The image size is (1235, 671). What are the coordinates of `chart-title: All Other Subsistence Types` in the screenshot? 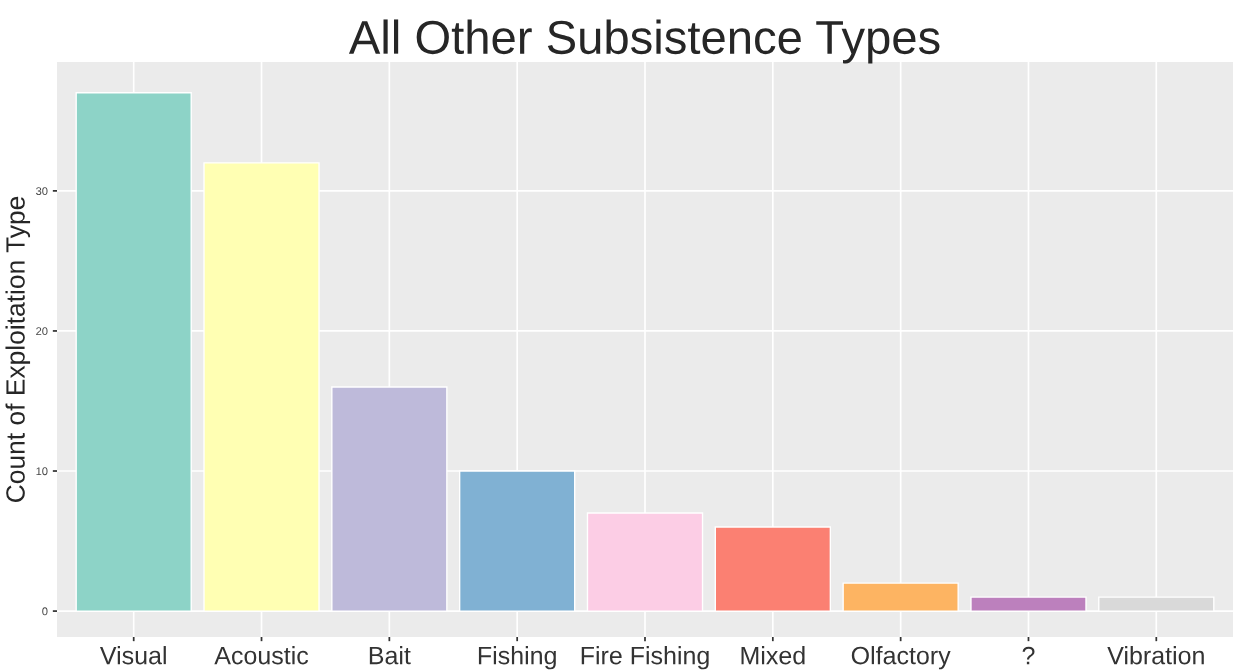 It's located at (644, 41).